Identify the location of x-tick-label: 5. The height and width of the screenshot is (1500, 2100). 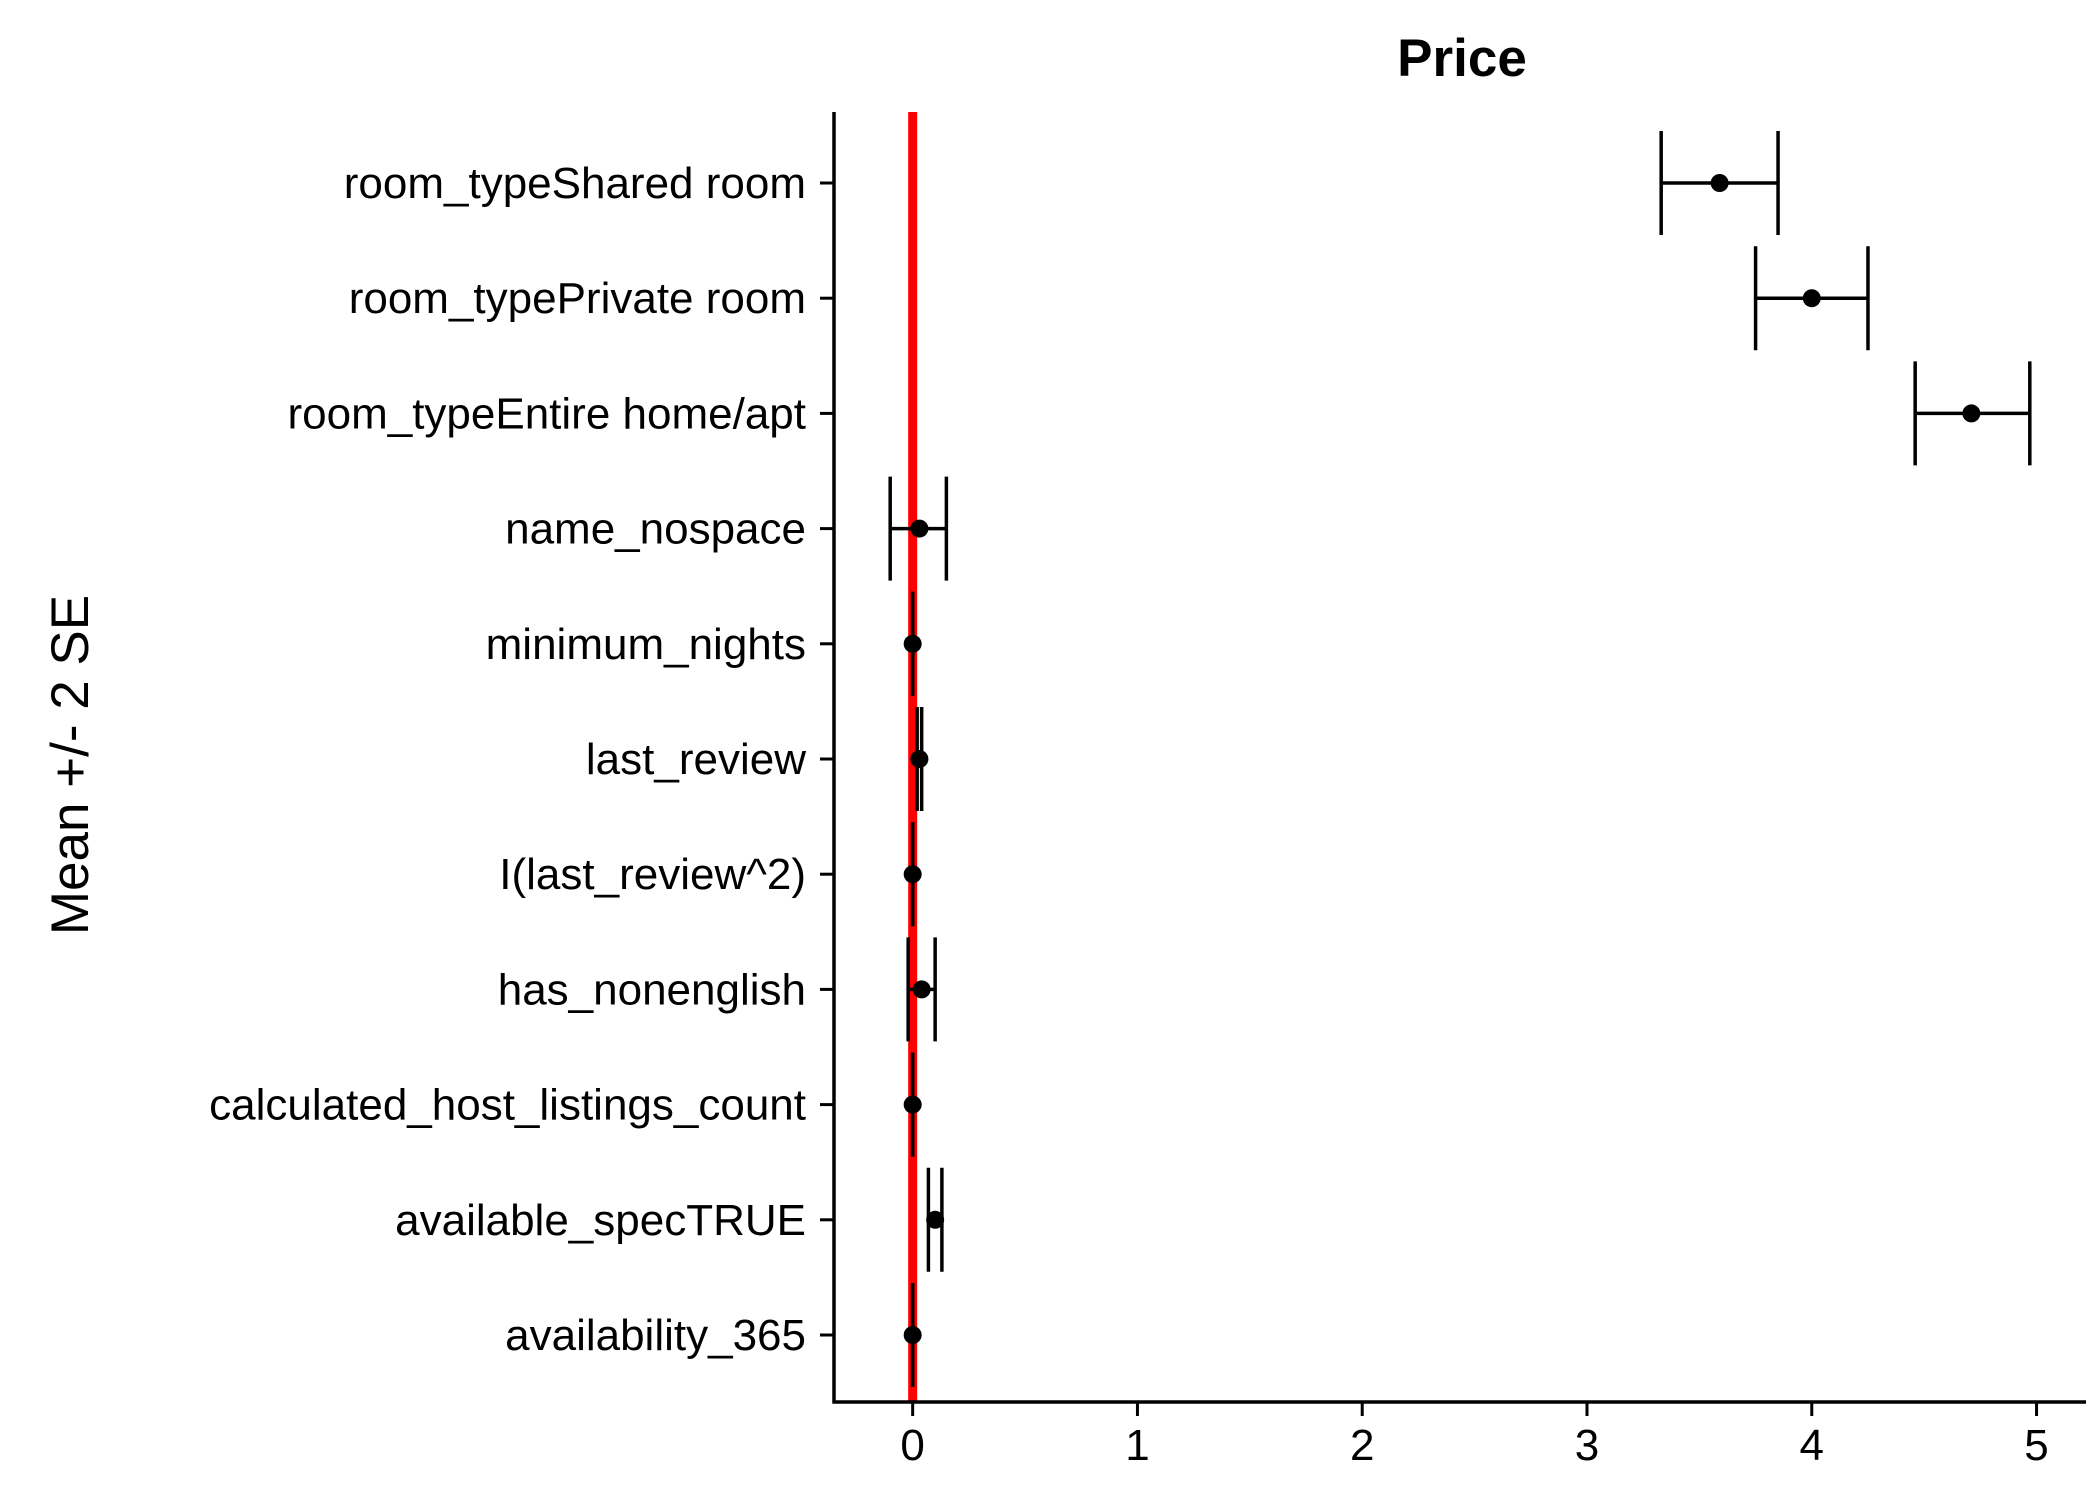
(2036, 1445).